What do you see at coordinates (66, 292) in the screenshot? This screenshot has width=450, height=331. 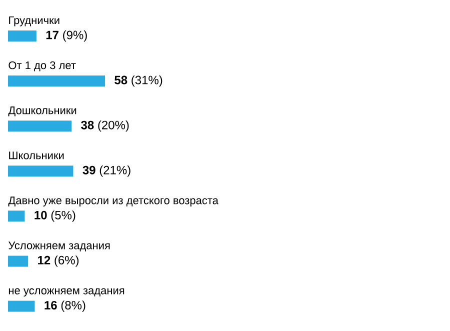 I see `y-tick-label: не усложняем задания` at bounding box center [66, 292].